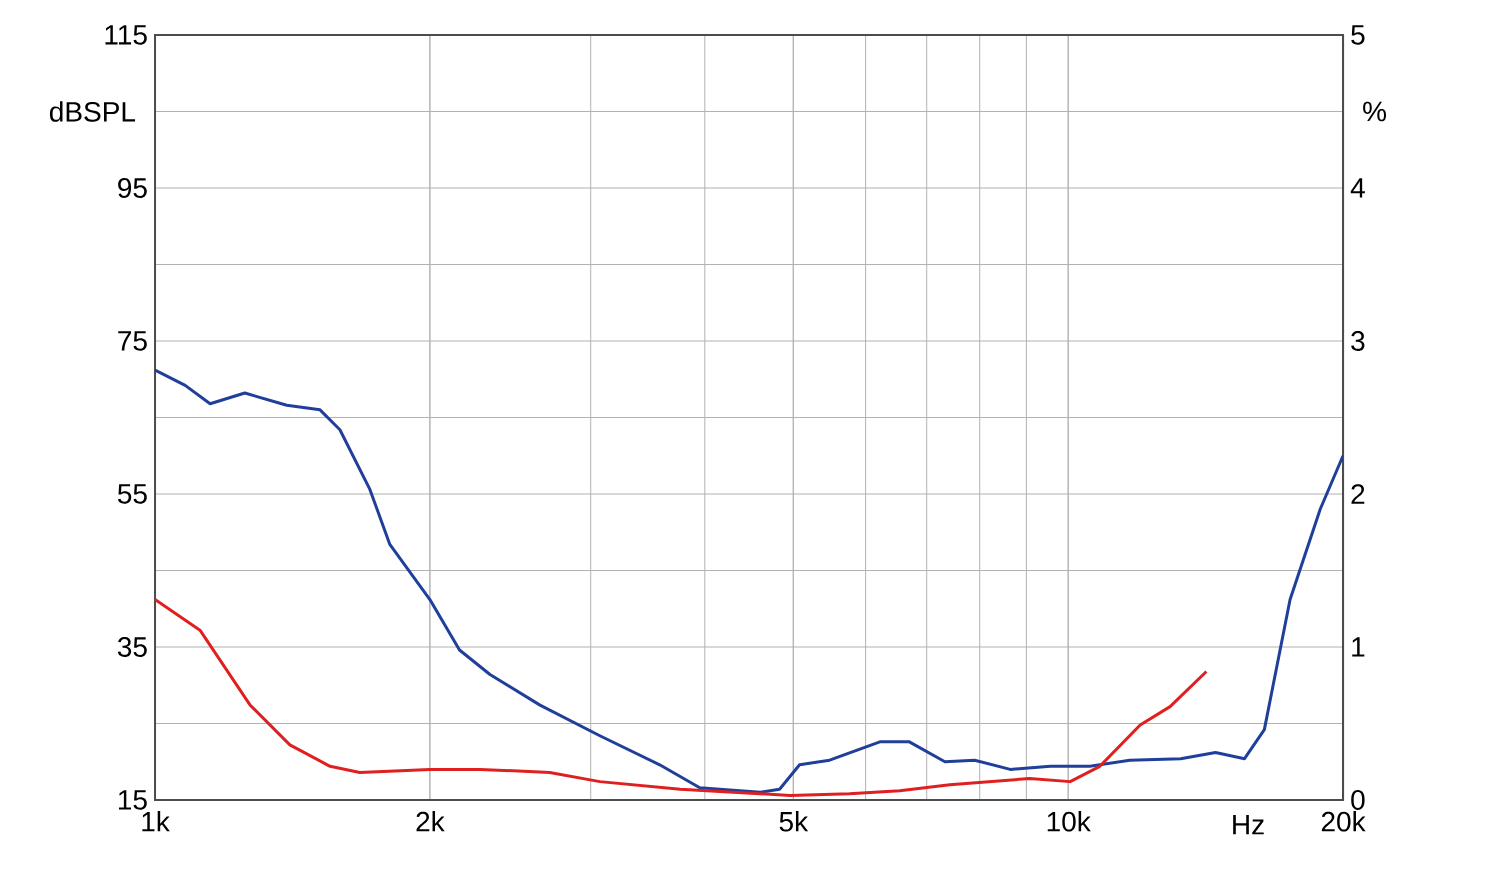  What do you see at coordinates (156, 821) in the screenshot?
I see `x-tick-label: 1k` at bounding box center [156, 821].